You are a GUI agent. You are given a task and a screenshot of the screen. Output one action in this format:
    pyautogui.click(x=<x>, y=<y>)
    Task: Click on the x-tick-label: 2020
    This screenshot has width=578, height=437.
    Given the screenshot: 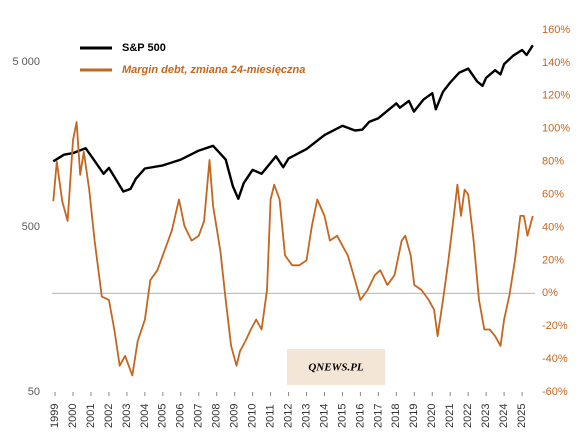 What is the action you would take?
    pyautogui.click(x=432, y=416)
    